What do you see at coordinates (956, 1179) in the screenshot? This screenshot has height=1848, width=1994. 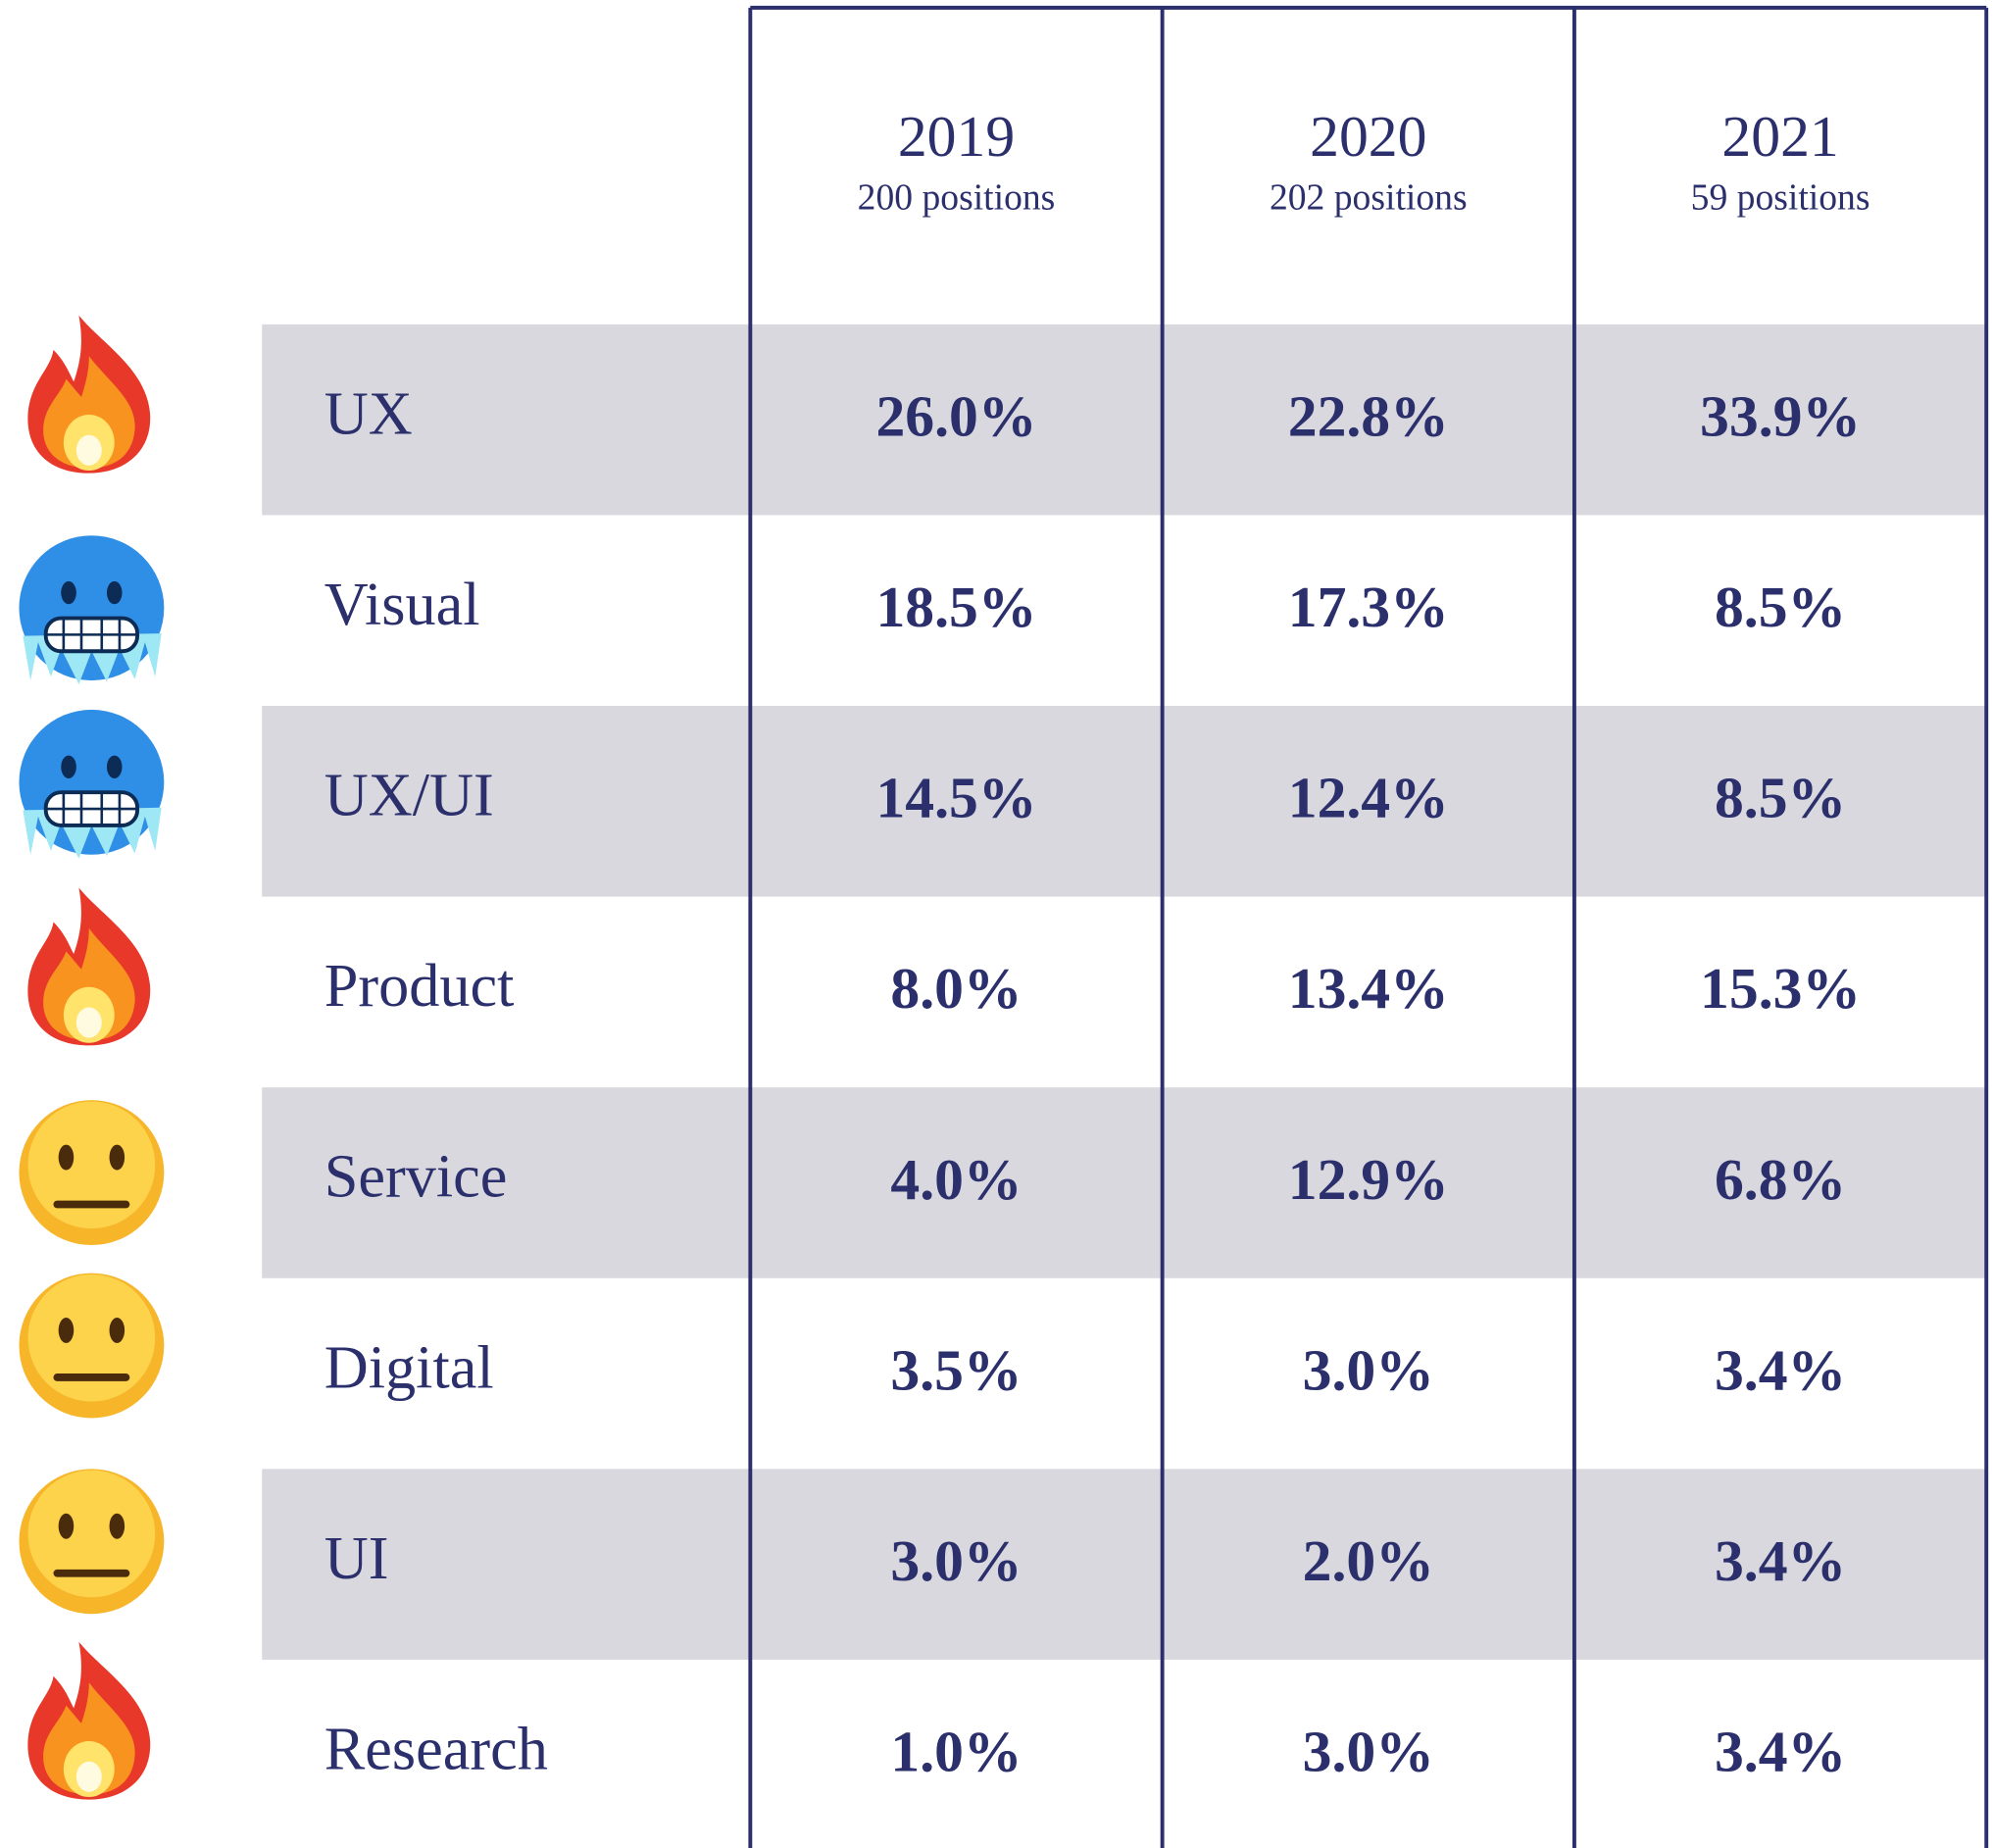 I see `cell-value: 4.0%` at bounding box center [956, 1179].